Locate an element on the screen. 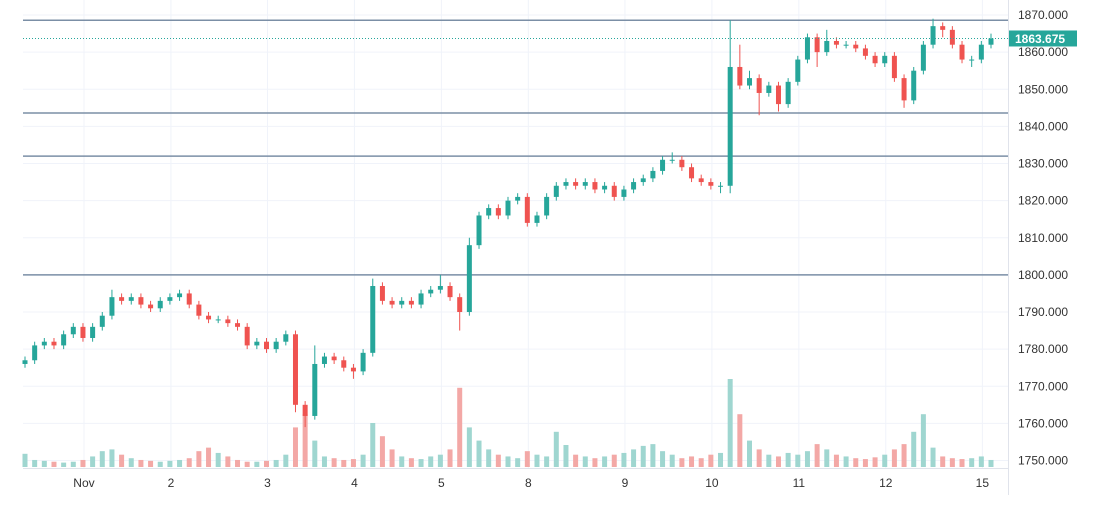 The image size is (1094, 518). time-axis: Nov 2 3 4 5 8 9 10 11 12 15 is located at coordinates (531, 483).